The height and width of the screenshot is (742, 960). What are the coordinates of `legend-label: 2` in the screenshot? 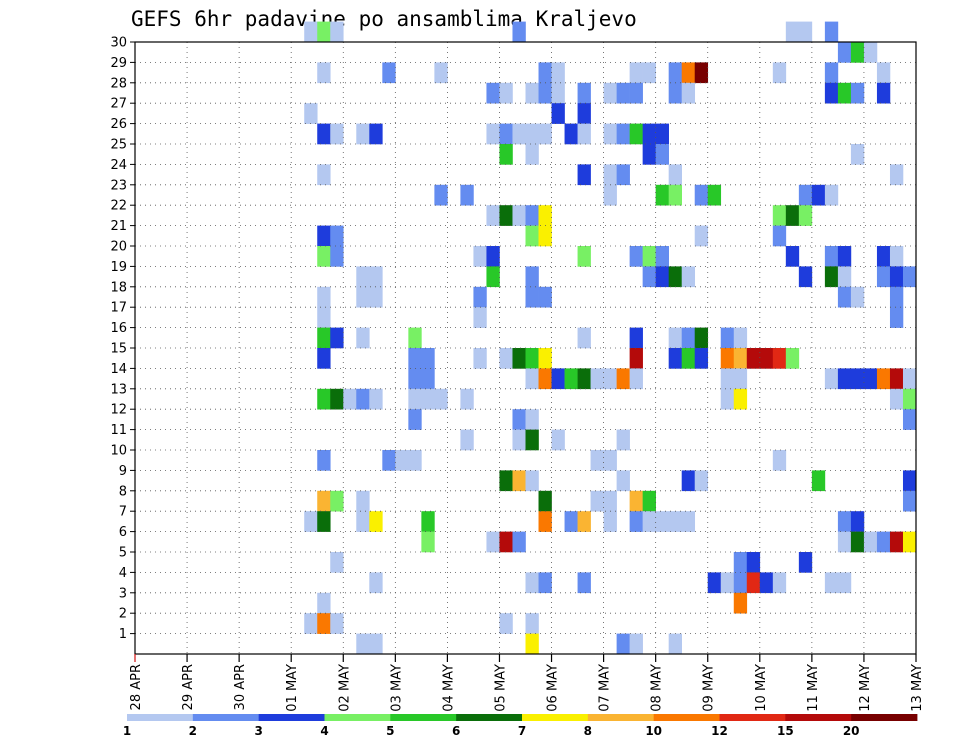 It's located at (193, 731).